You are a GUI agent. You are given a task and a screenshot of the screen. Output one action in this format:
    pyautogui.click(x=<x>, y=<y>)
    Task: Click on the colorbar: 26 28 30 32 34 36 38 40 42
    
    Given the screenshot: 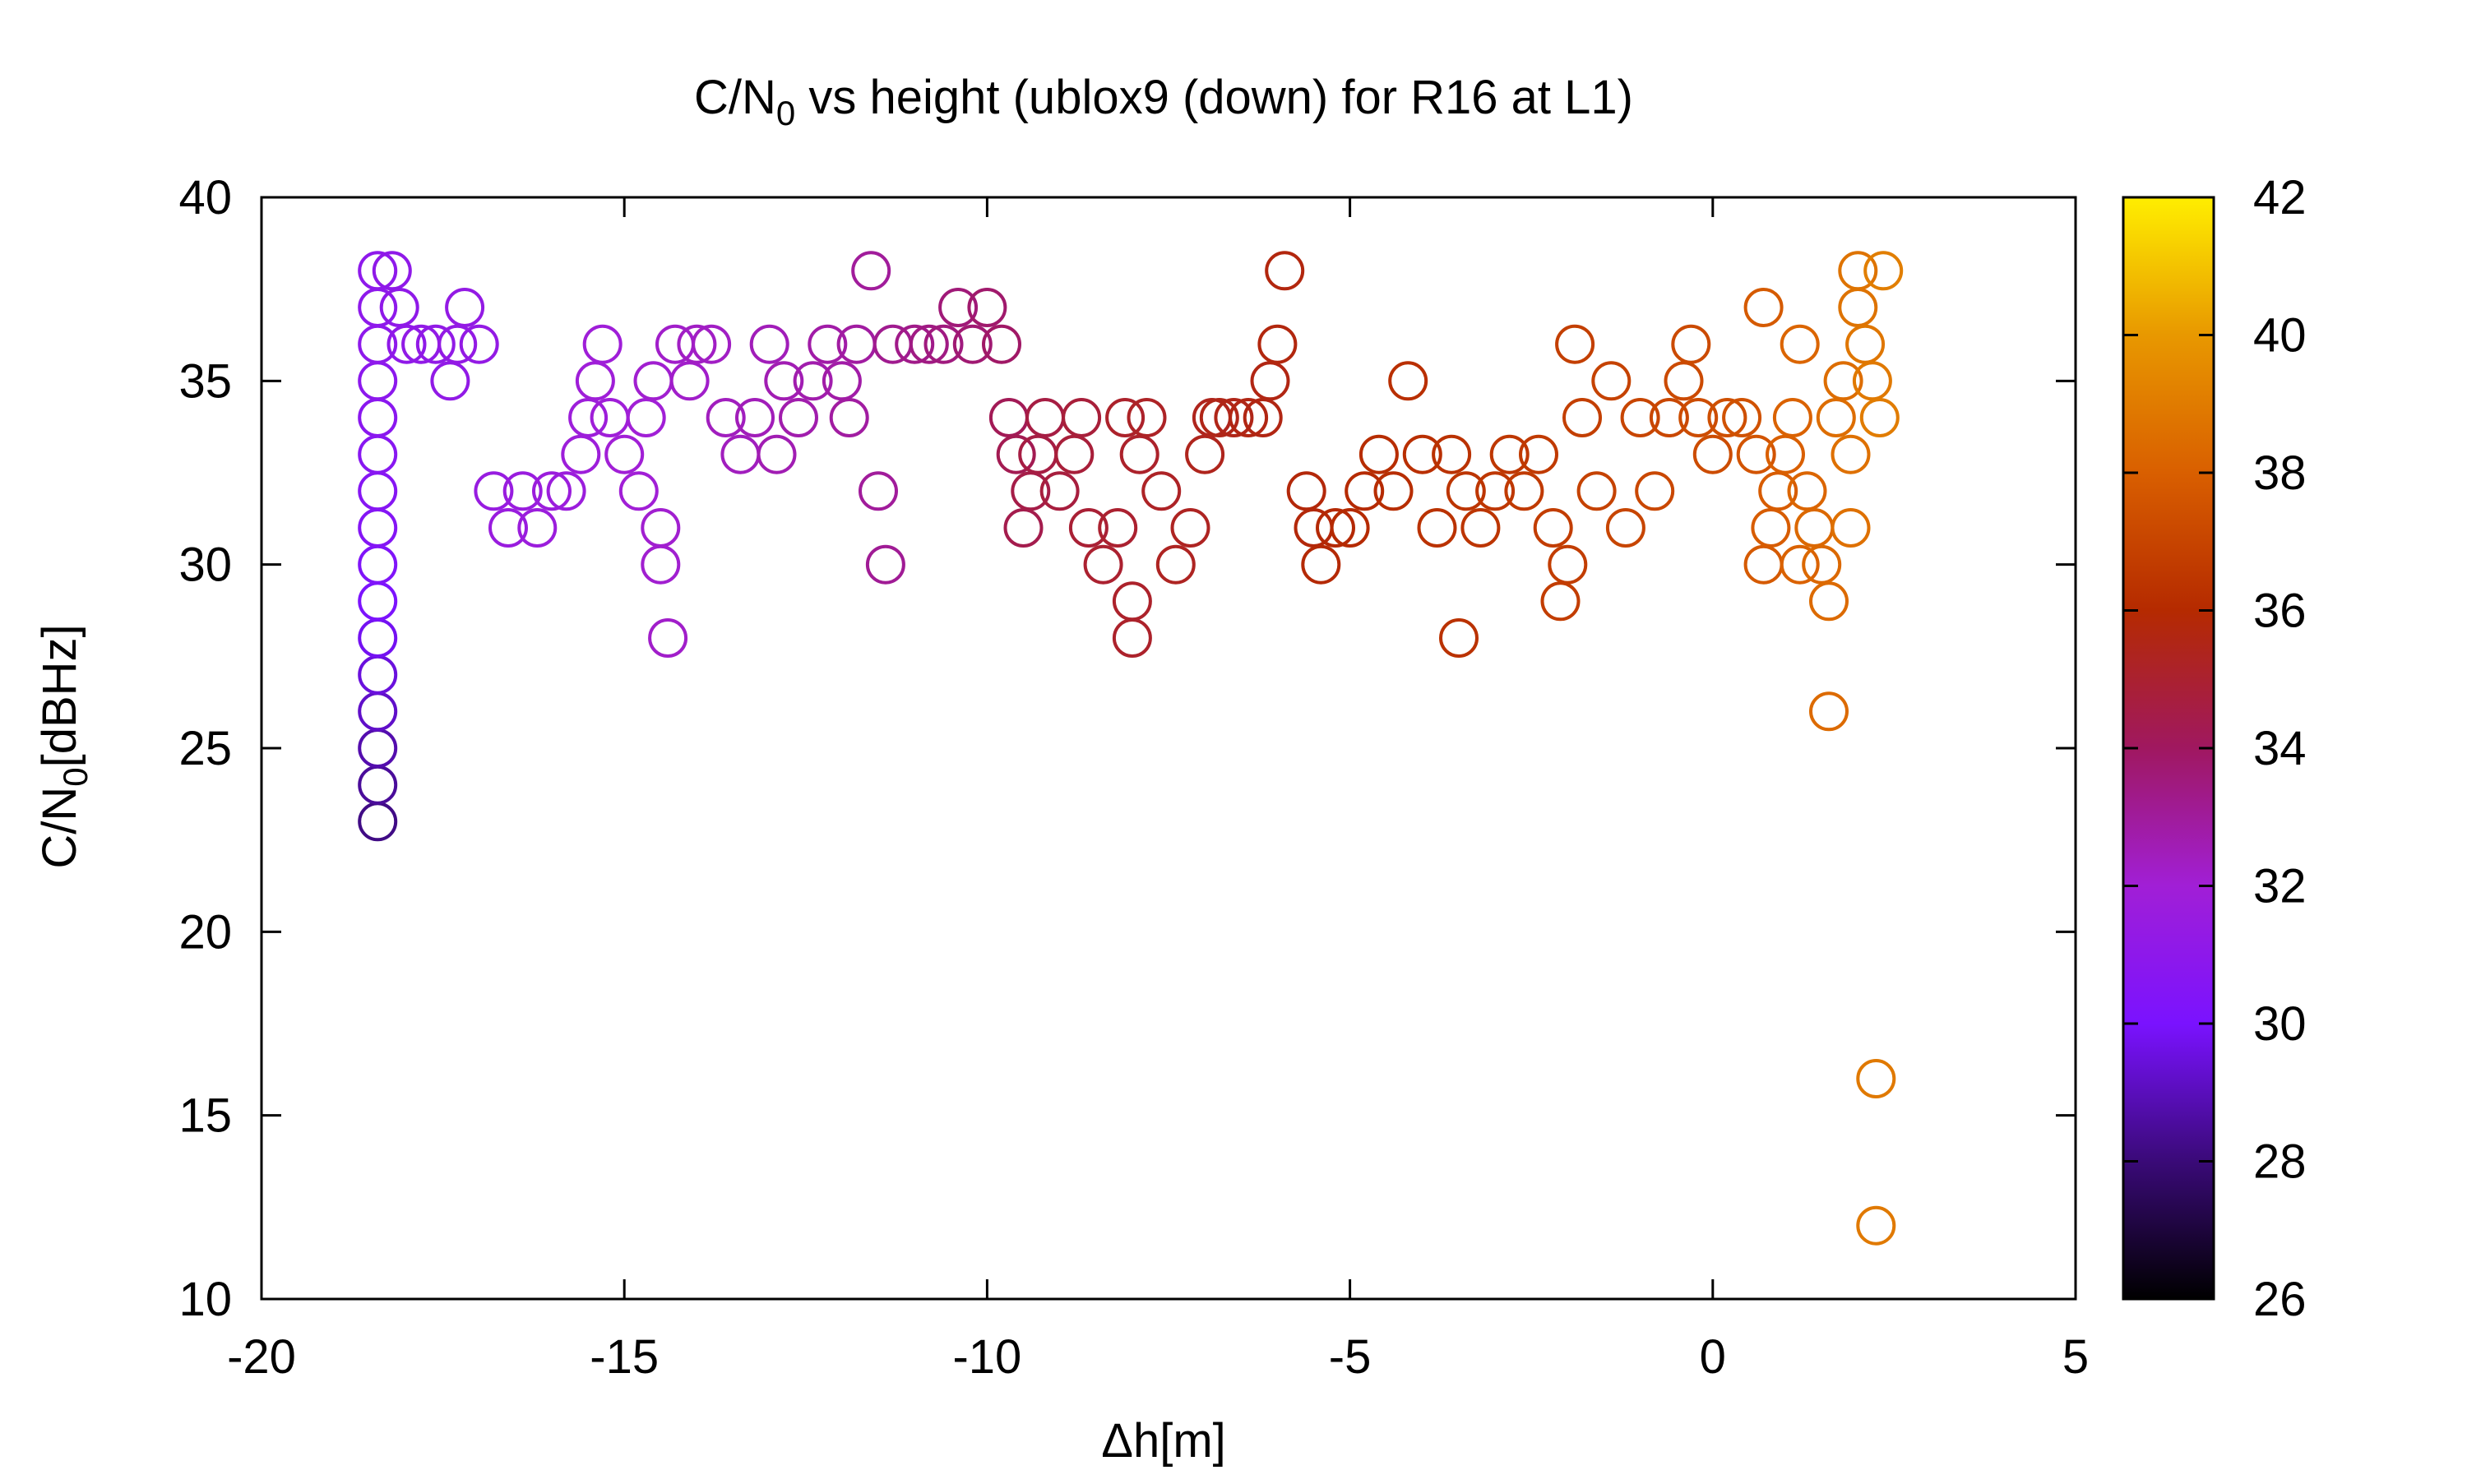 What is the action you would take?
    pyautogui.click(x=2214, y=749)
    